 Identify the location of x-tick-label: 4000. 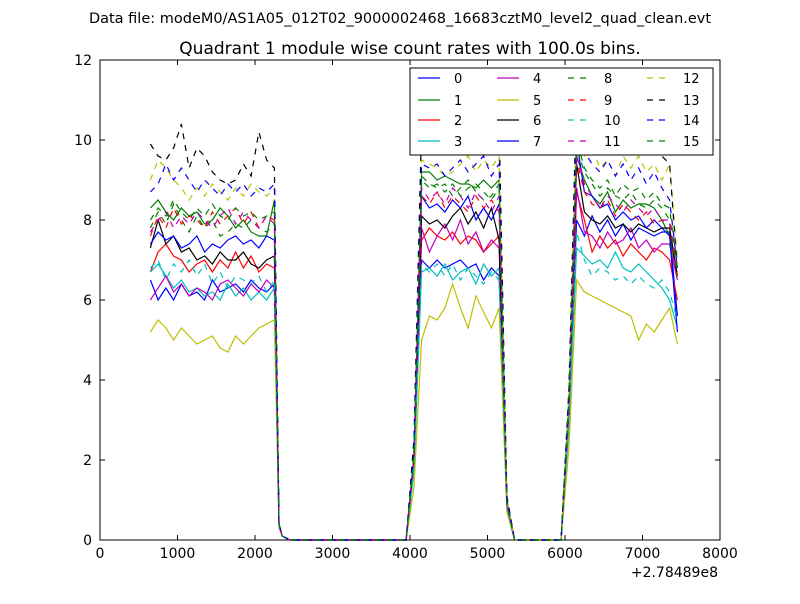
(410, 554).